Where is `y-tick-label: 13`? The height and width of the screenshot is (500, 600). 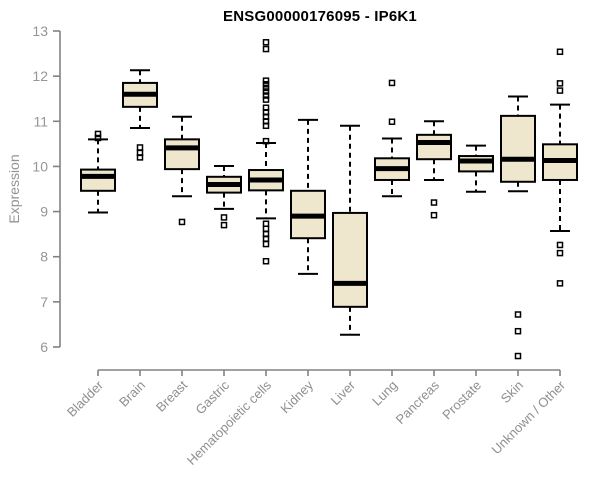 y-tick-label: 13 is located at coordinates (40, 31).